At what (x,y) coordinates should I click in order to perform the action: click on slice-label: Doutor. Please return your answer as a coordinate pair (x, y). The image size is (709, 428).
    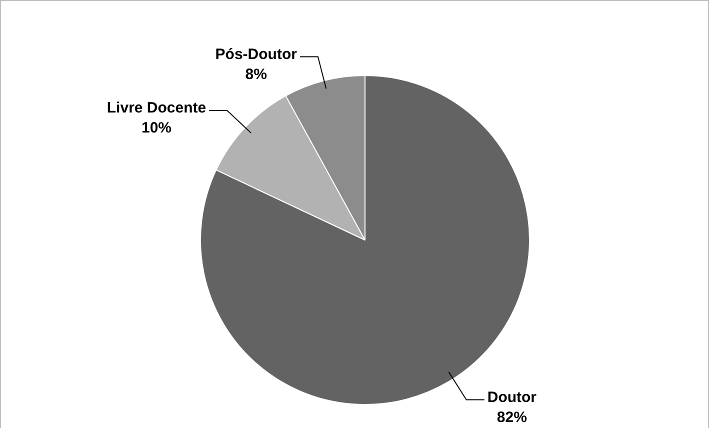
    Looking at the image, I should click on (512, 397).